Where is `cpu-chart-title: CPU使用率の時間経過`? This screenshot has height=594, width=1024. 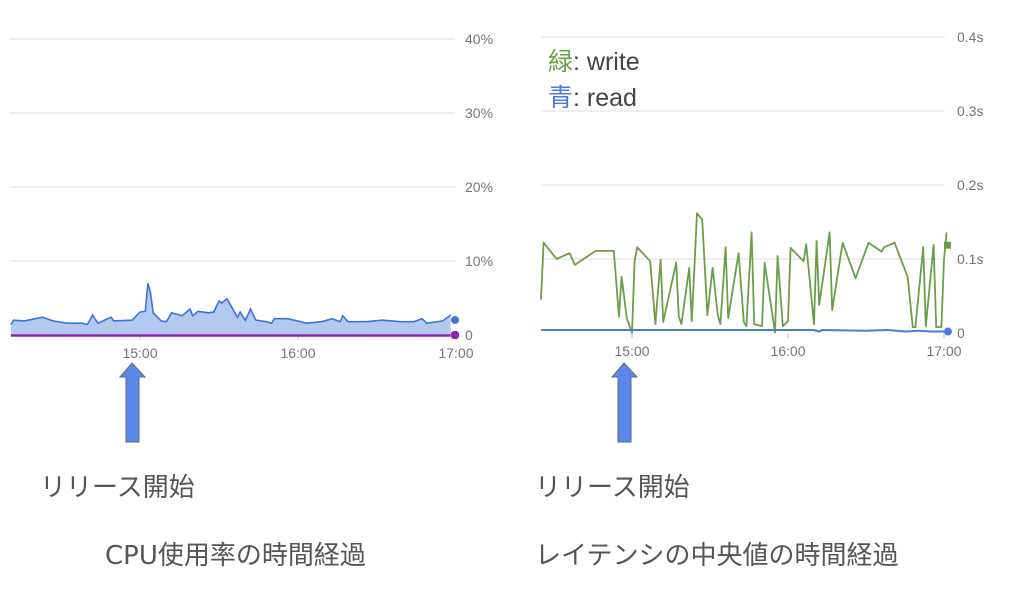 cpu-chart-title: CPU使用率の時間経過 is located at coordinates (235, 556).